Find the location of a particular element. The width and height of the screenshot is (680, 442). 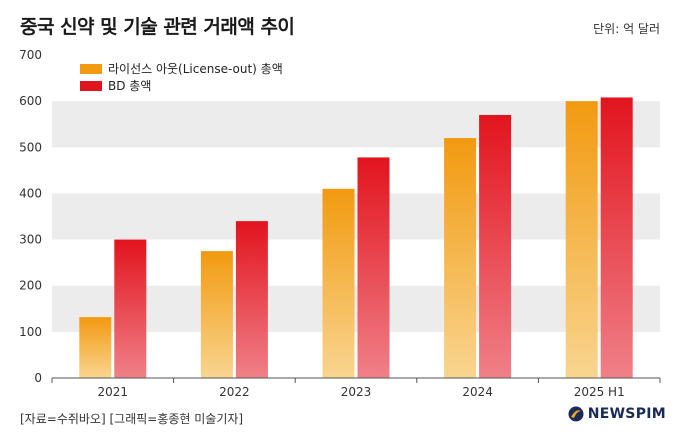

y-tick-label: 300 is located at coordinates (30, 240).